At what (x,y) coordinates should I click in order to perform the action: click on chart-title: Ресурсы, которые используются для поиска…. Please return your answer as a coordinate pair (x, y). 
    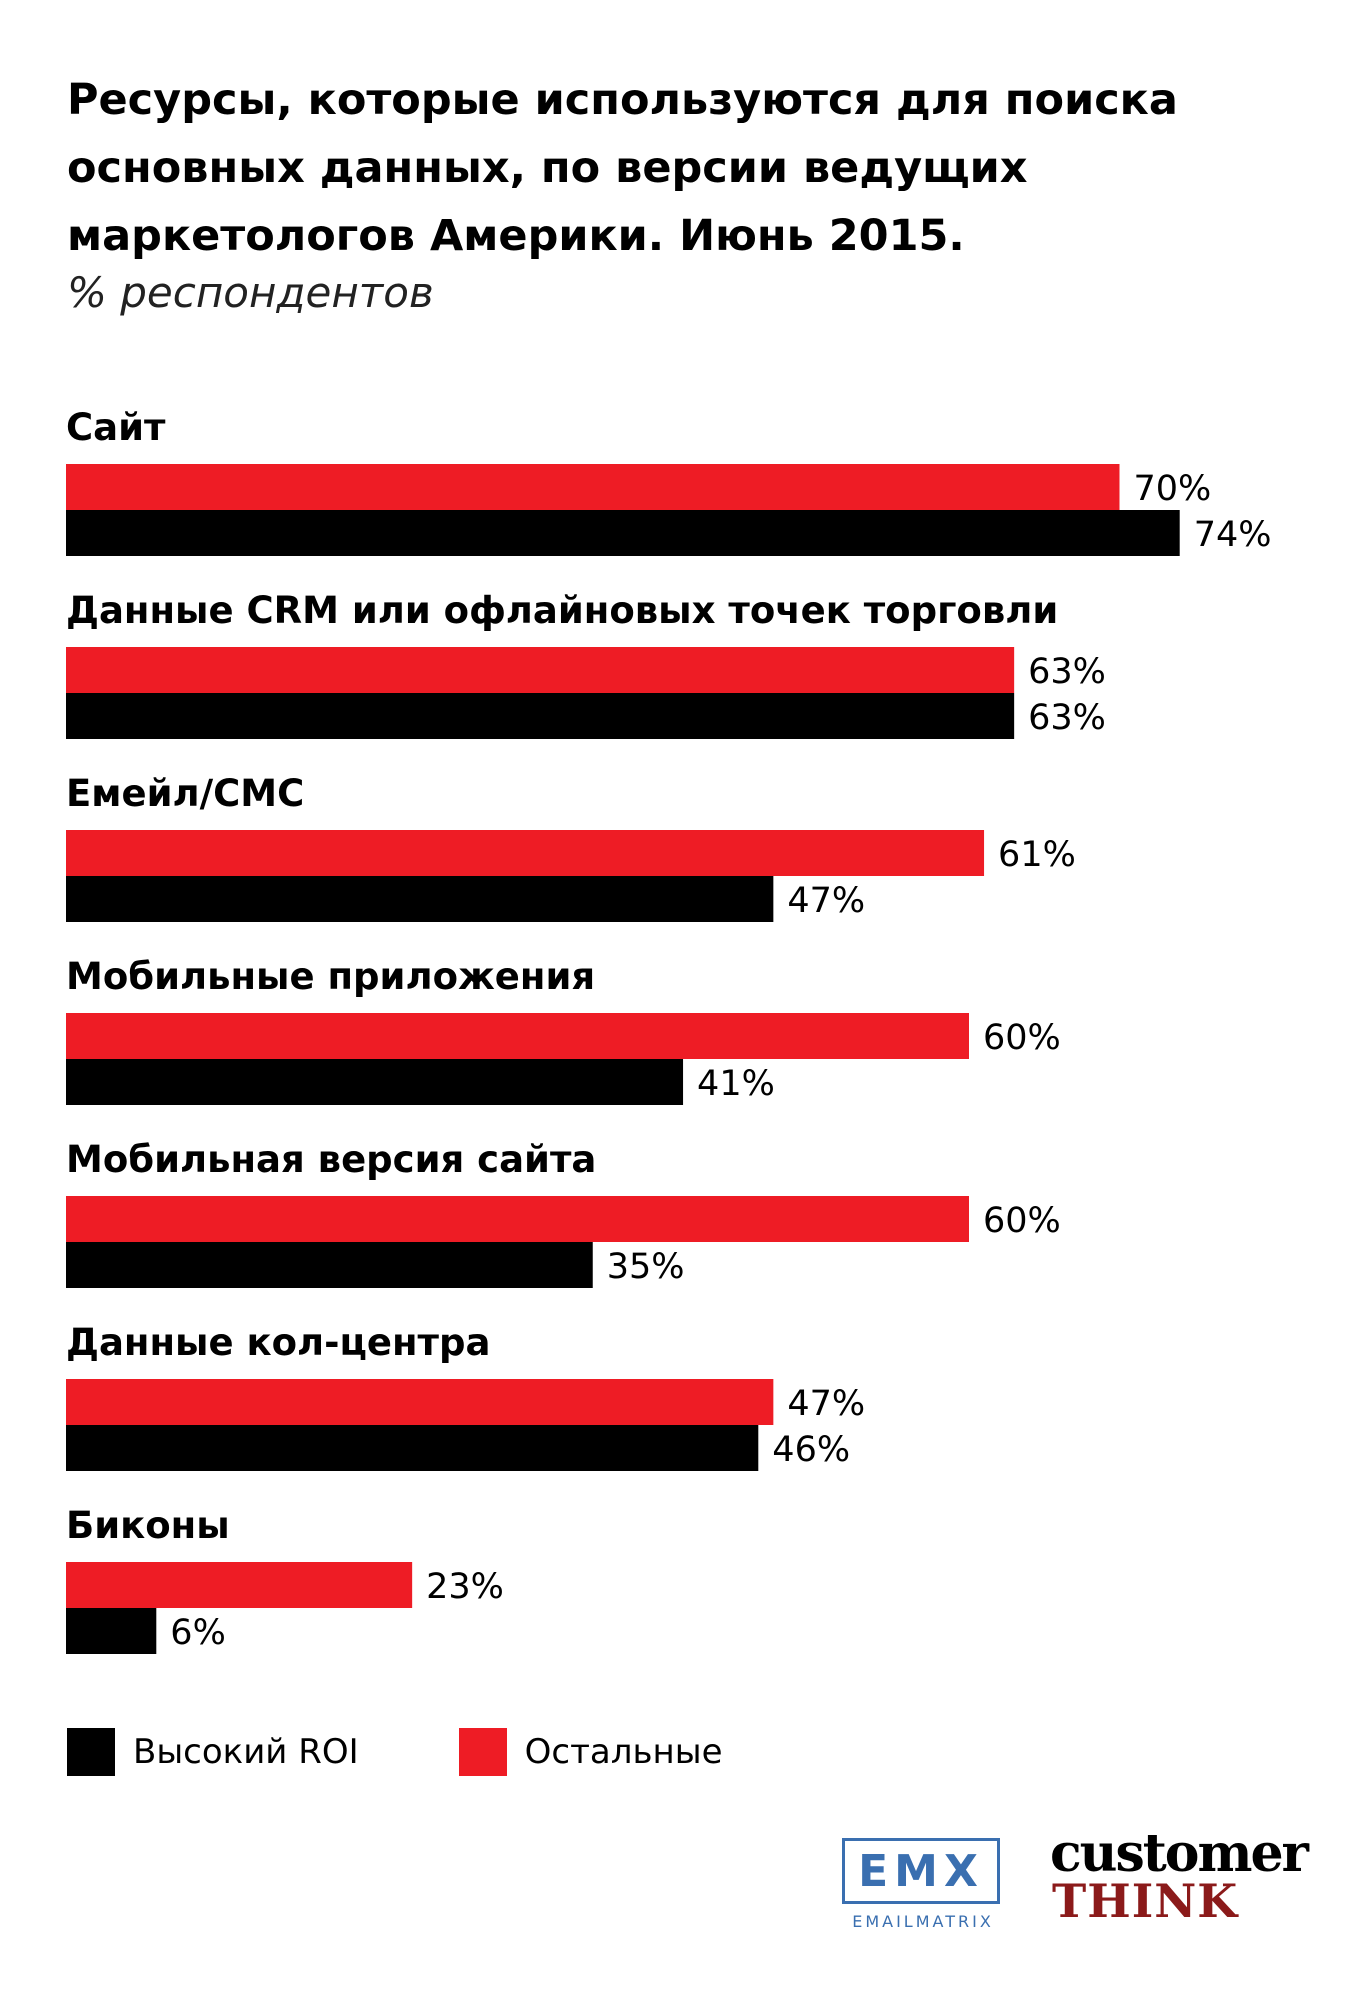
    Looking at the image, I should click on (622, 168).